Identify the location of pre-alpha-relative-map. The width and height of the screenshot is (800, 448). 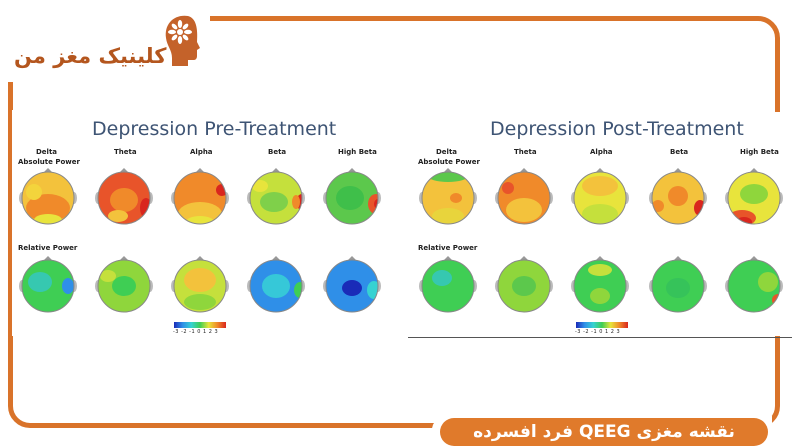
(200, 284).